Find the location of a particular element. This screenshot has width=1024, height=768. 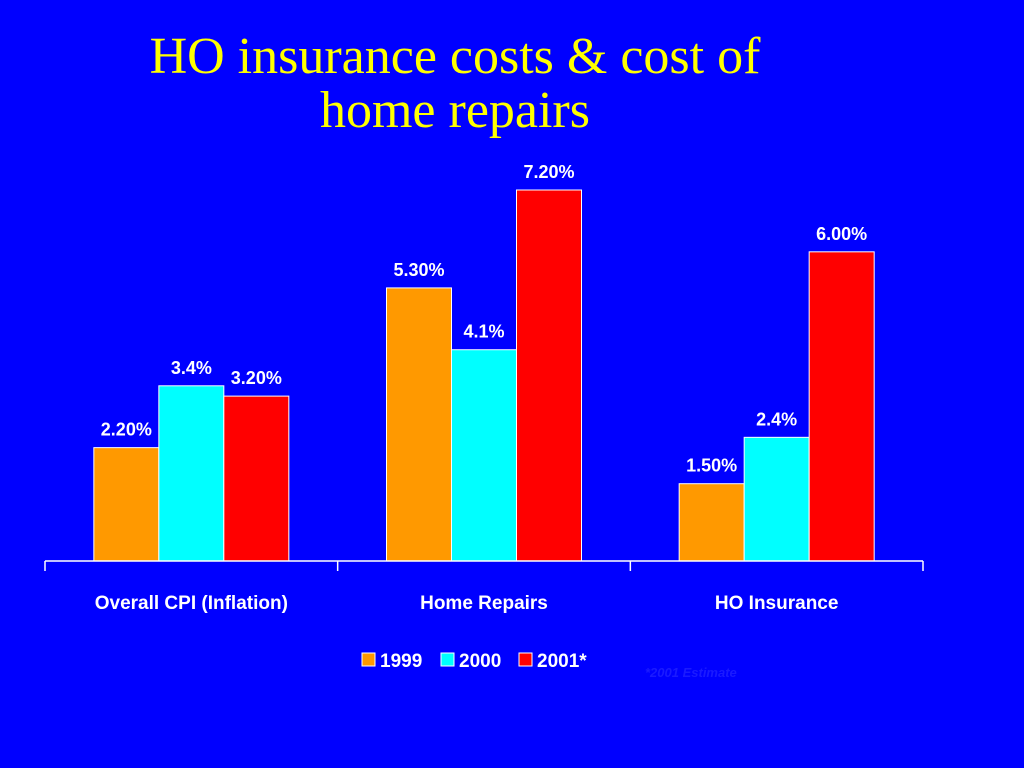

data-label: 6.00% is located at coordinates (841, 234).